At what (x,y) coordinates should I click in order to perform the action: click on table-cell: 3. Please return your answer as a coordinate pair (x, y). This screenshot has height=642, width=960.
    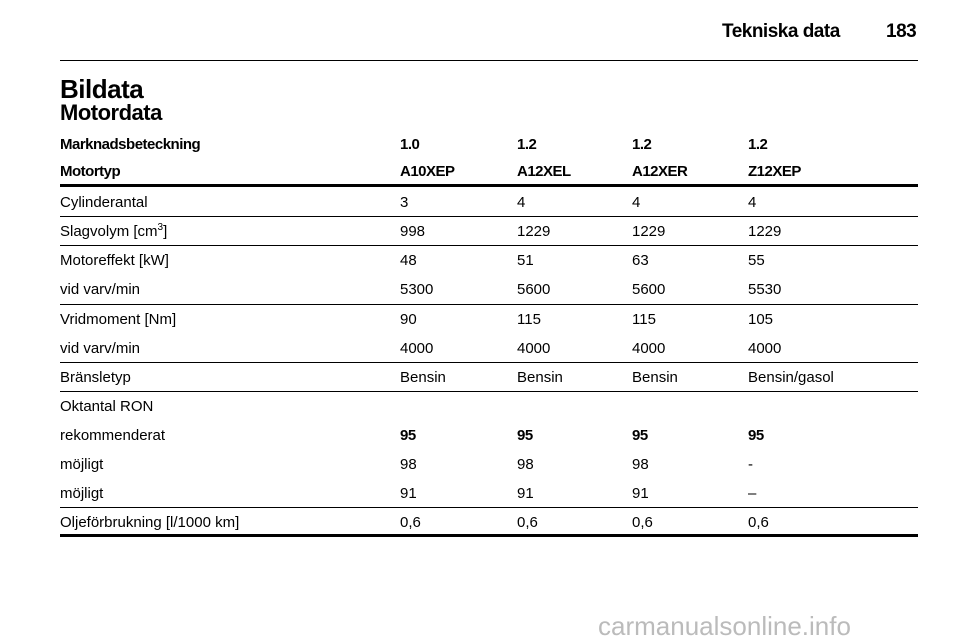
    Looking at the image, I should click on (404, 202).